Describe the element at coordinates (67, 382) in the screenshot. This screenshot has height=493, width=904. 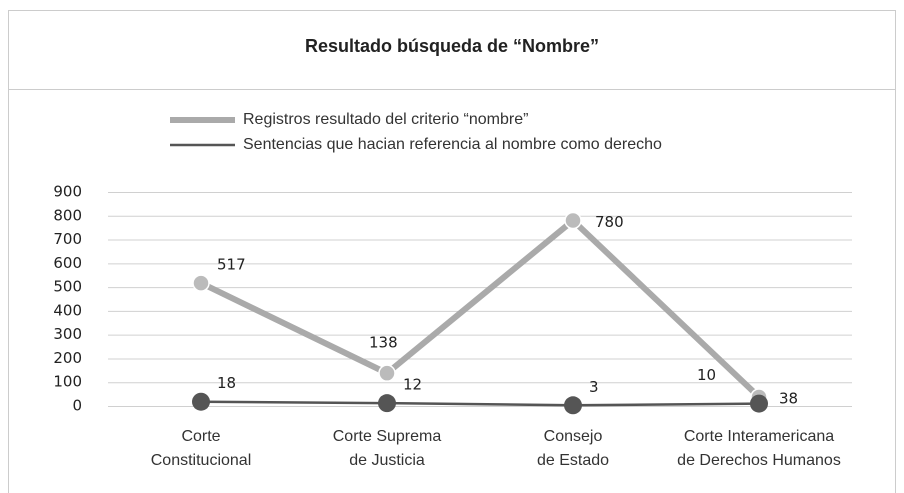
I see `y-tick-label: 100` at that location.